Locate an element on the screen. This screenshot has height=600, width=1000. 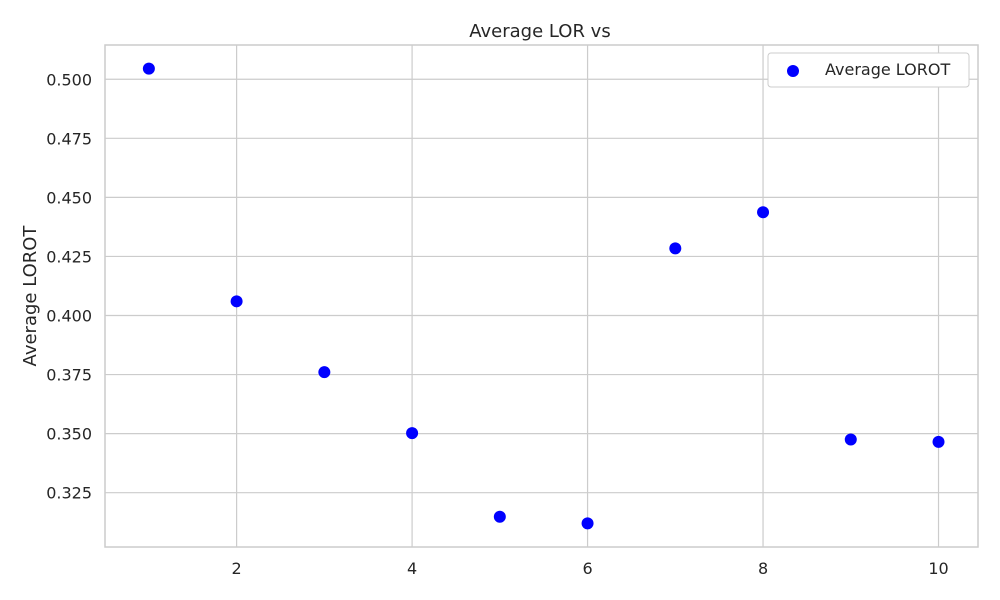
y-tick-label: 0.450 is located at coordinates (69, 197).